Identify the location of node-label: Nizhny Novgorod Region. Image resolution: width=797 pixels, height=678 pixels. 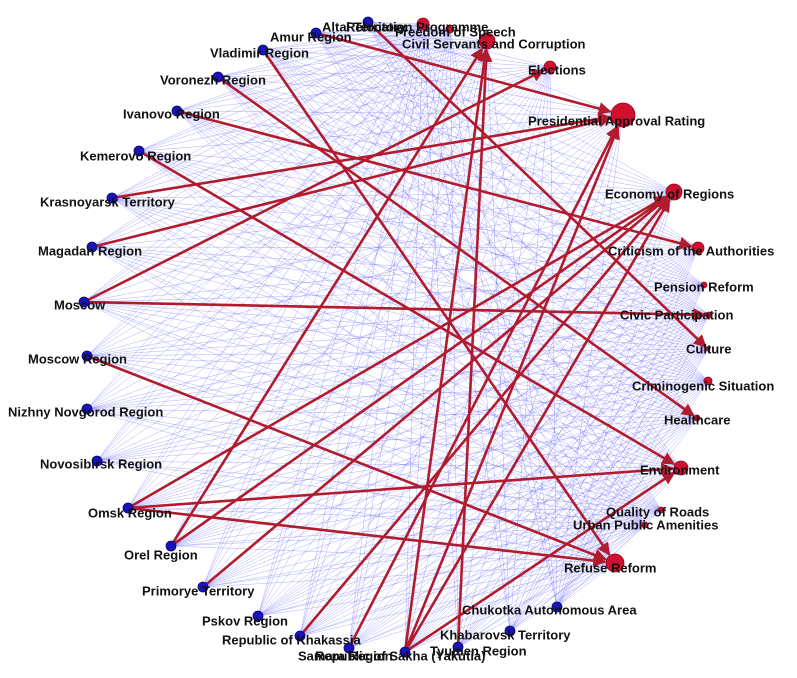
(85, 411).